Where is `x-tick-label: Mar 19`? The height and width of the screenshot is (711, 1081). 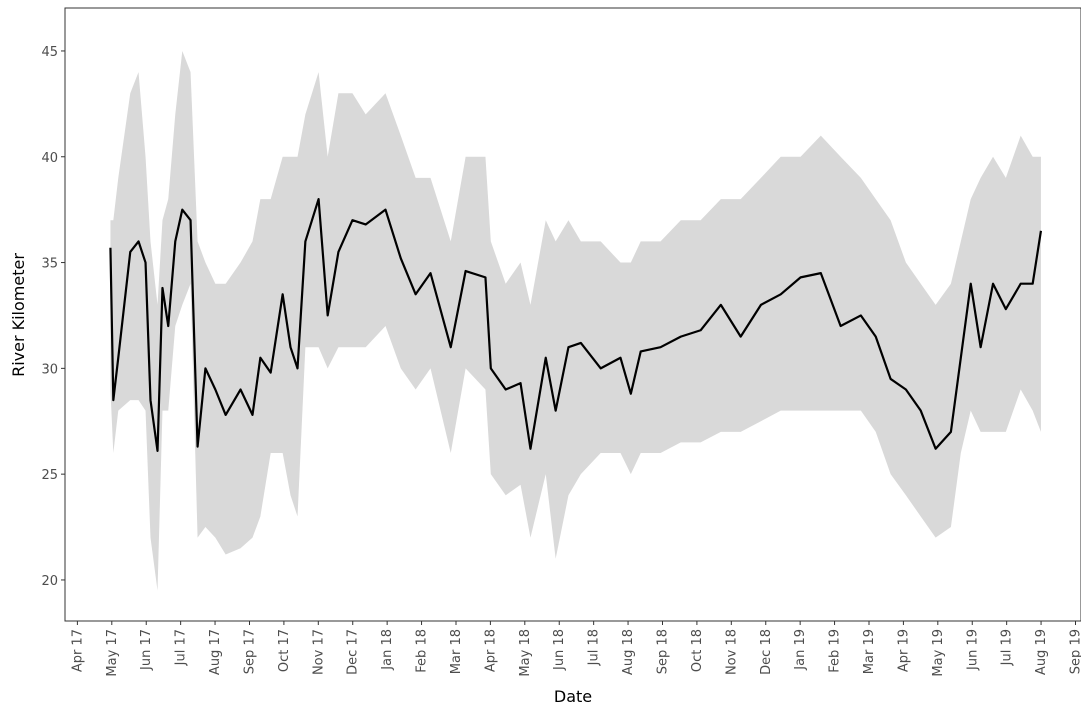 x-tick-label: Mar 19 is located at coordinates (869, 651).